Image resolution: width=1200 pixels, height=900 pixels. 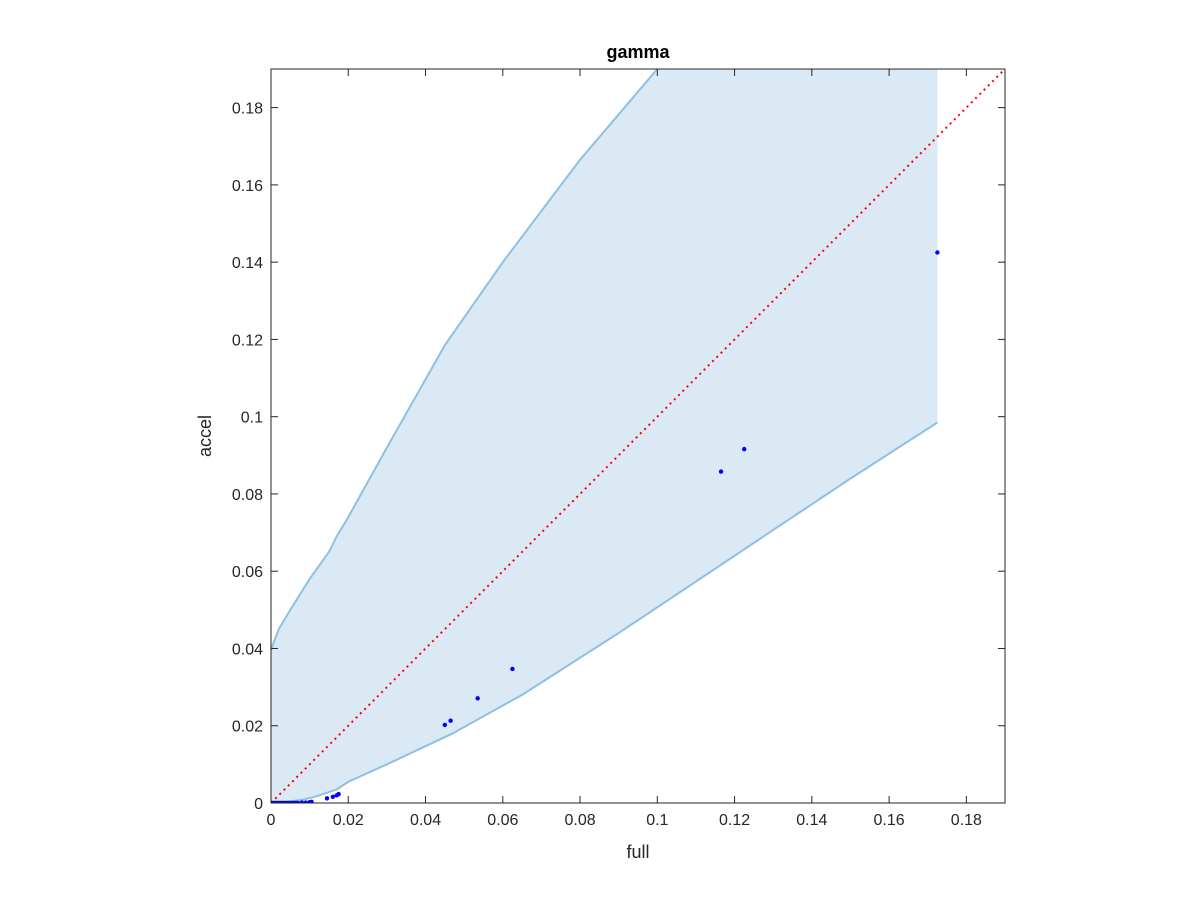 I want to click on x-tick-label: 0.06, so click(x=502, y=820).